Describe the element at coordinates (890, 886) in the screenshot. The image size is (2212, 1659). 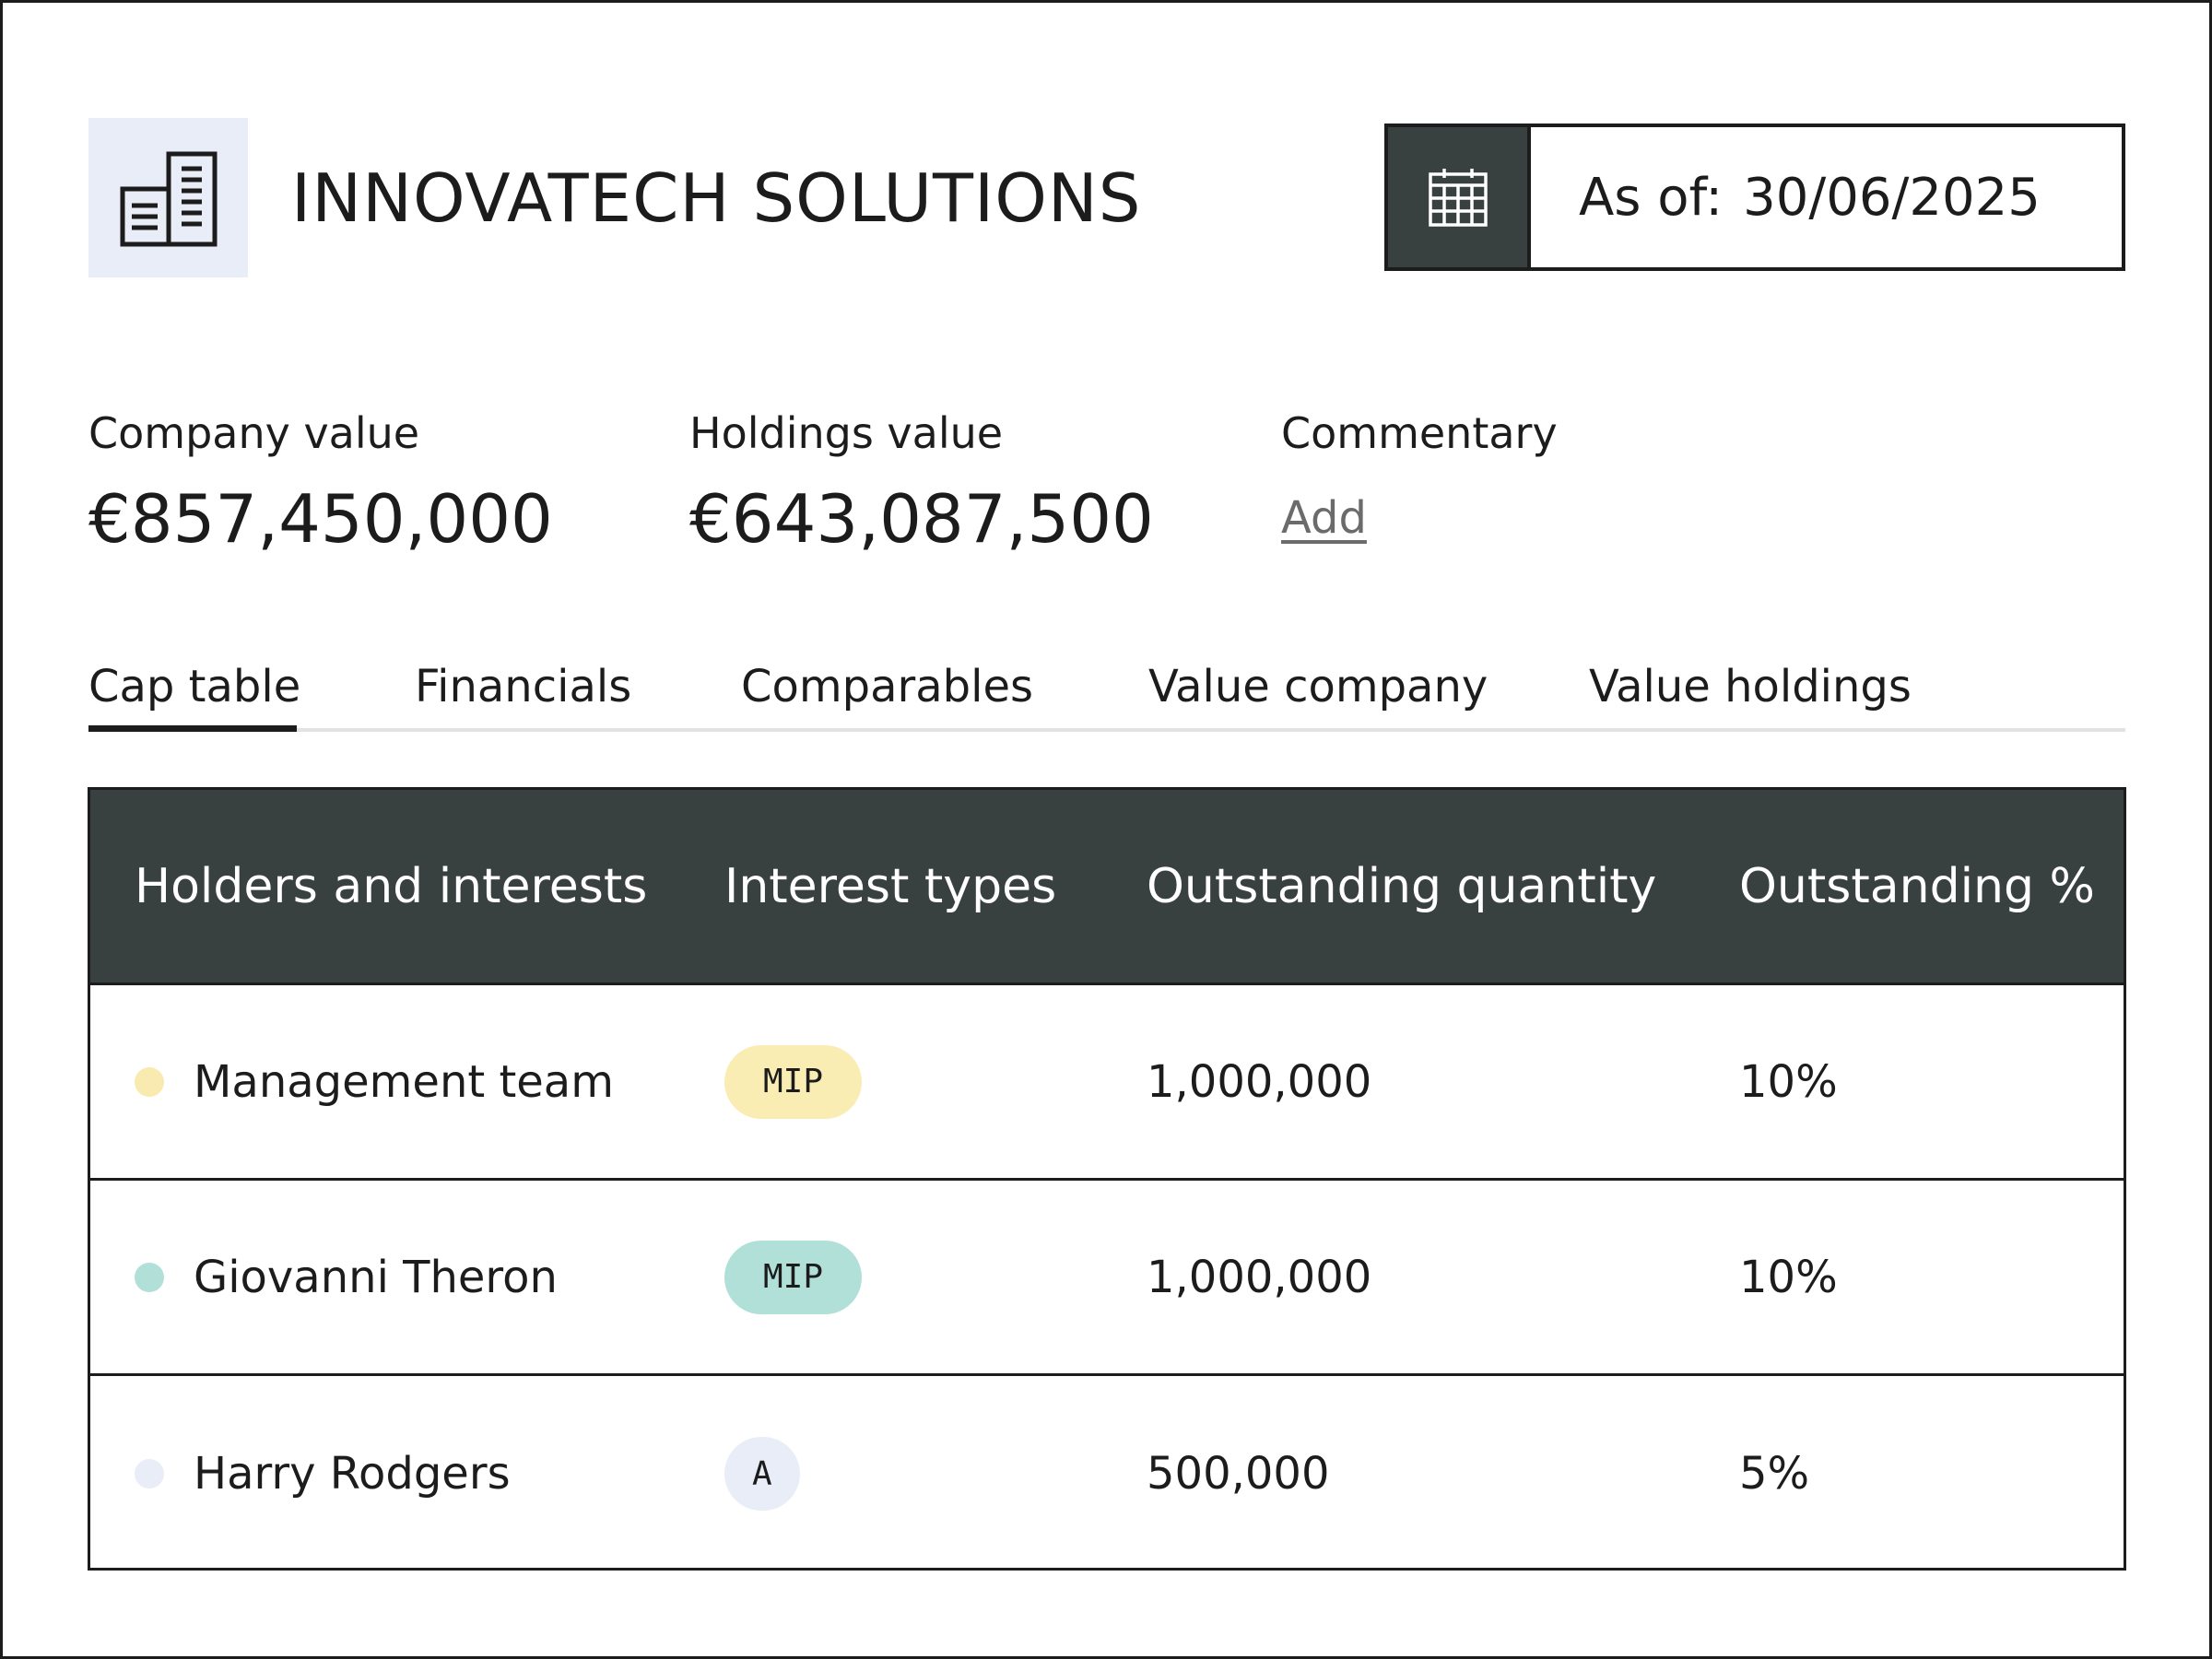
I see `header-interest-types: Interest types` at that location.